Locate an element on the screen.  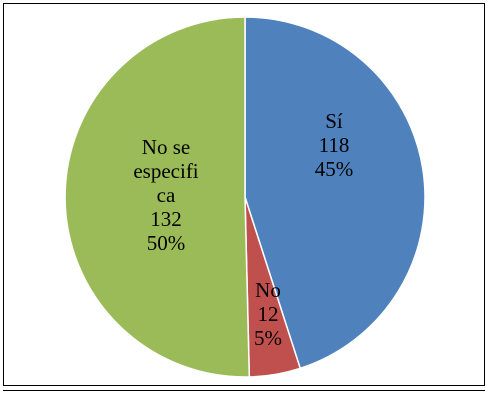
data-label-2: No se especifi ca 132 50% is located at coordinates (165, 195).